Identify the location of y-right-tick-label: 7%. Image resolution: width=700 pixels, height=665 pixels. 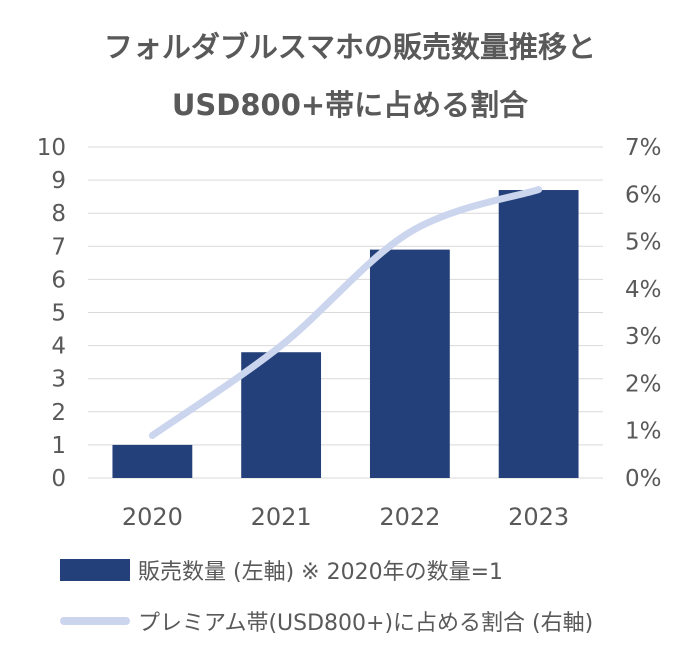
(643, 148).